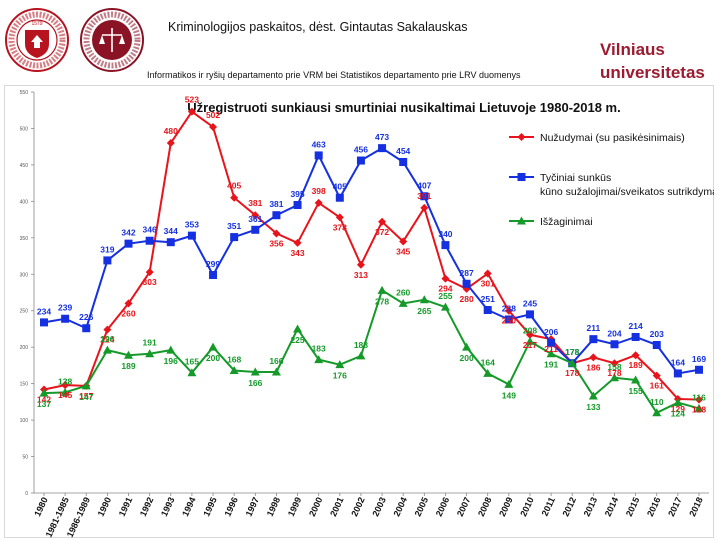 The height and width of the screenshot is (540, 720). Describe the element at coordinates (445, 234) in the screenshot. I see `data-label-blue: 340` at that location.